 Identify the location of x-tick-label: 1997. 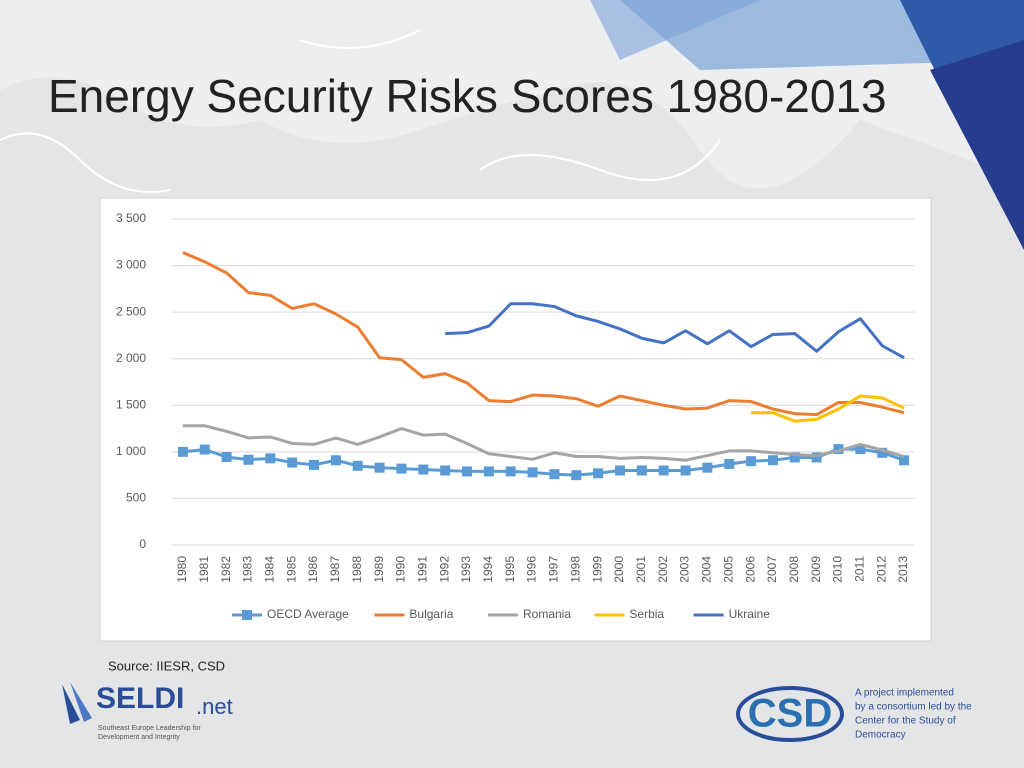
(554, 569).